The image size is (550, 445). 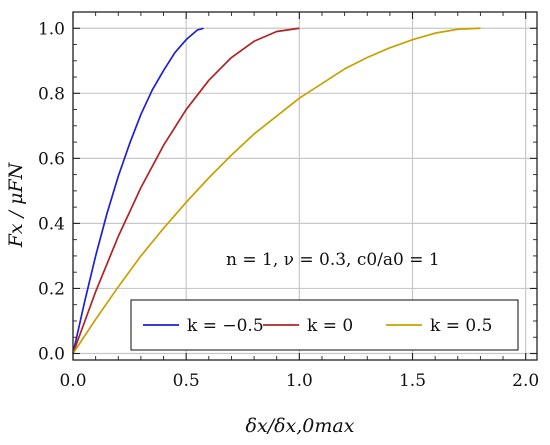 I want to click on annotation: n = 1, ν = 0.3, c0/a0 = 1, so click(x=333, y=260).